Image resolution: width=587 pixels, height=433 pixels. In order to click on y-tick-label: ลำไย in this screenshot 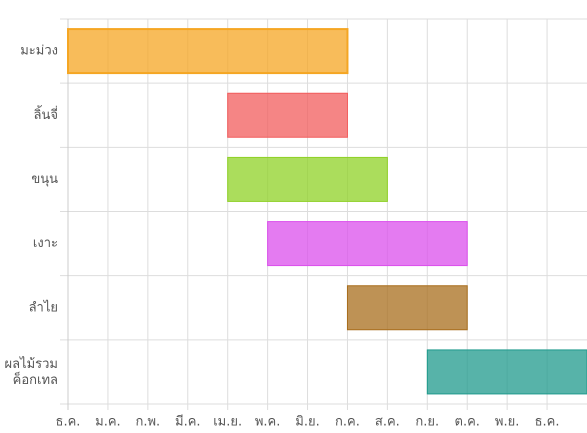, I will do `click(43, 307)`.